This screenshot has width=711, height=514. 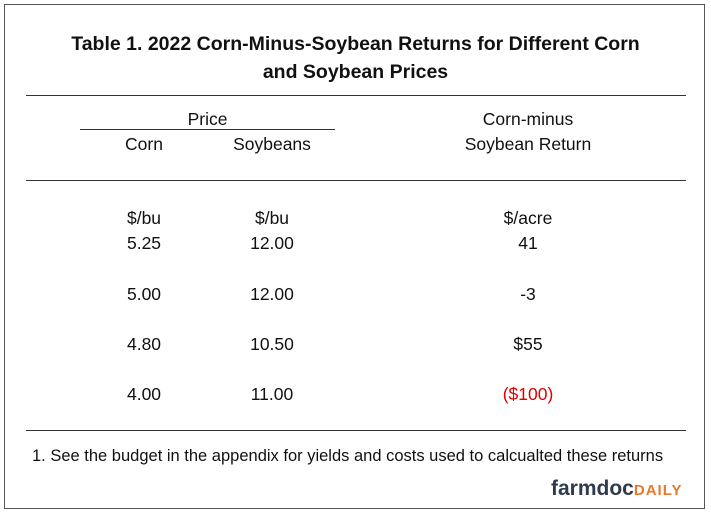 I want to click on return-cell: $55, so click(x=528, y=344).